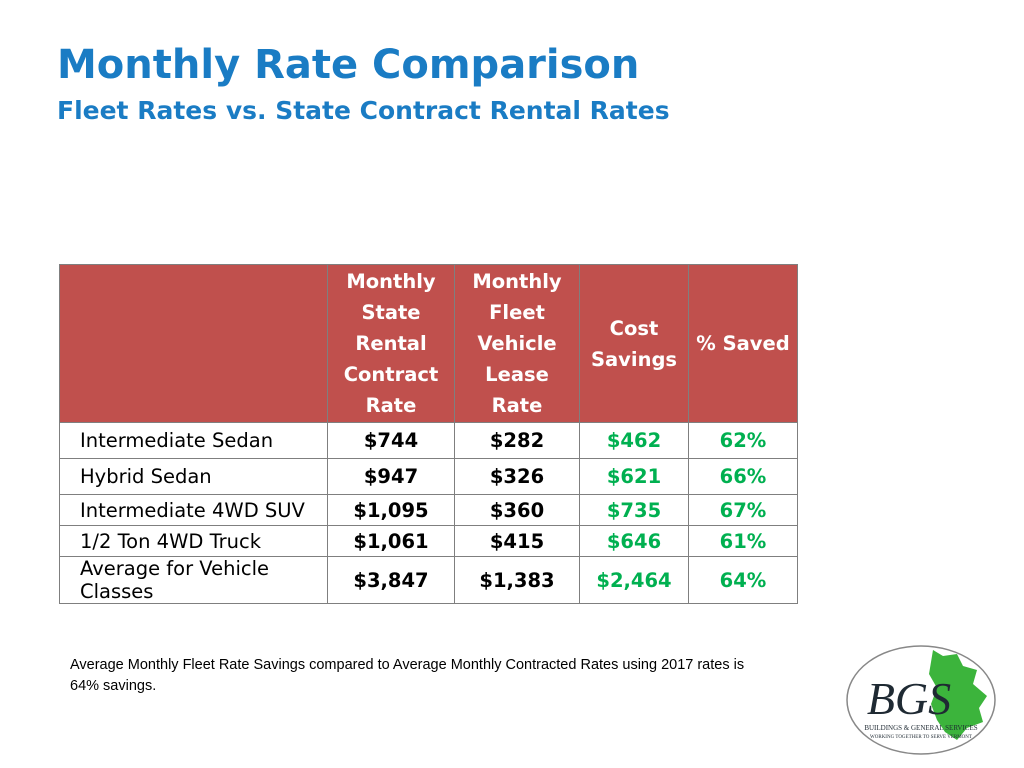 This screenshot has width=1024, height=768. Describe the element at coordinates (348, 65) in the screenshot. I see `page-title: Monthly Rate Comparison` at that location.